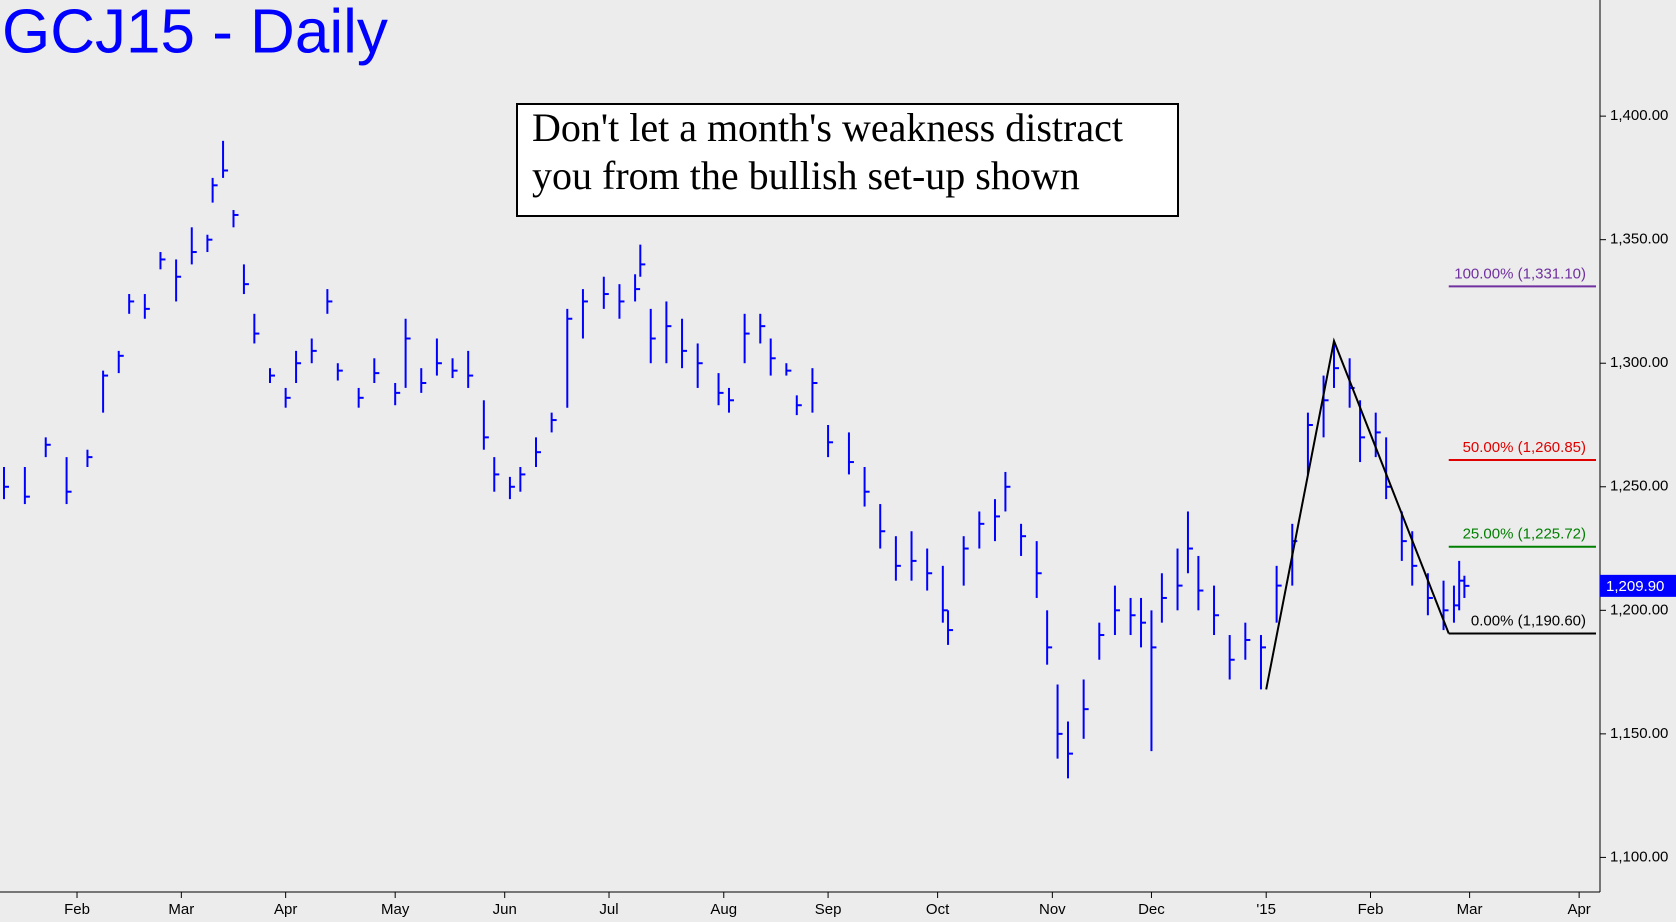 The height and width of the screenshot is (922, 1676). Describe the element at coordinates (1639, 115) in the screenshot. I see `y-tick-label: 1,400.00` at that location.